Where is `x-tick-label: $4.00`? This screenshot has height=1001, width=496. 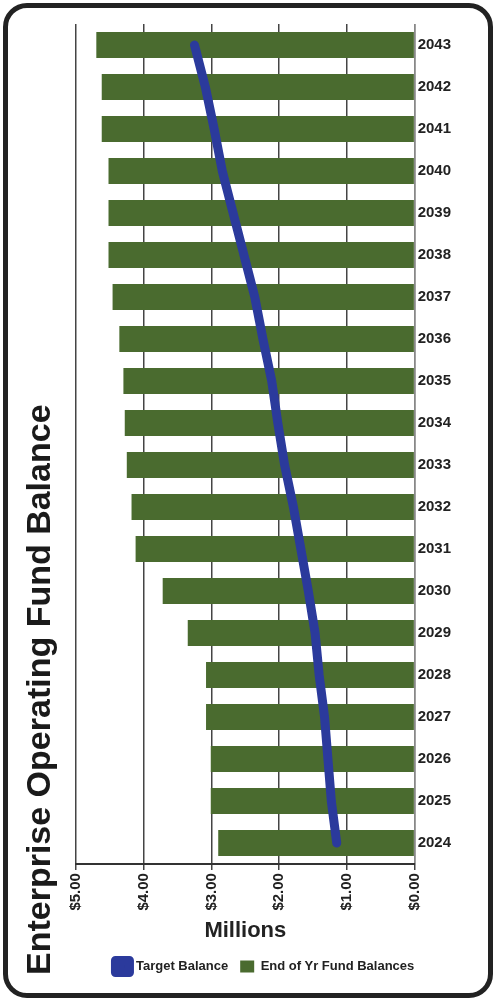 x-tick-label: $4.00 is located at coordinates (142, 892).